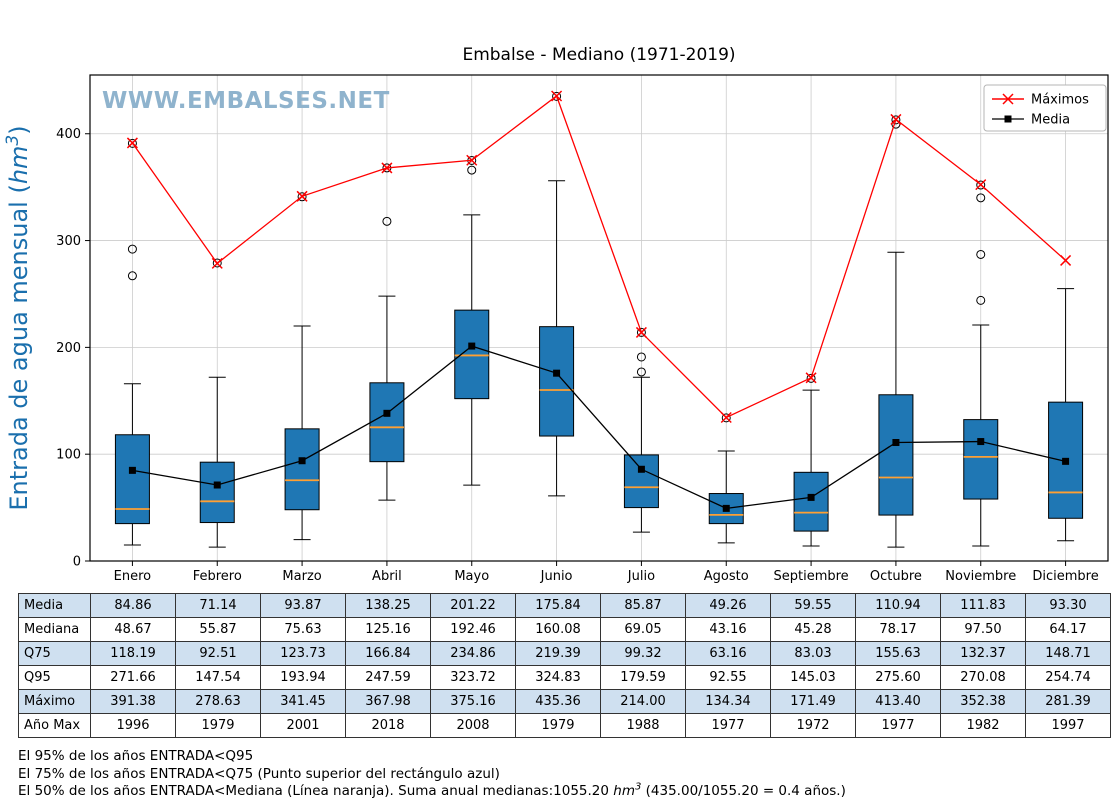  Describe the element at coordinates (981, 363) in the screenshot. I see `boxplot-noviembre` at that location.